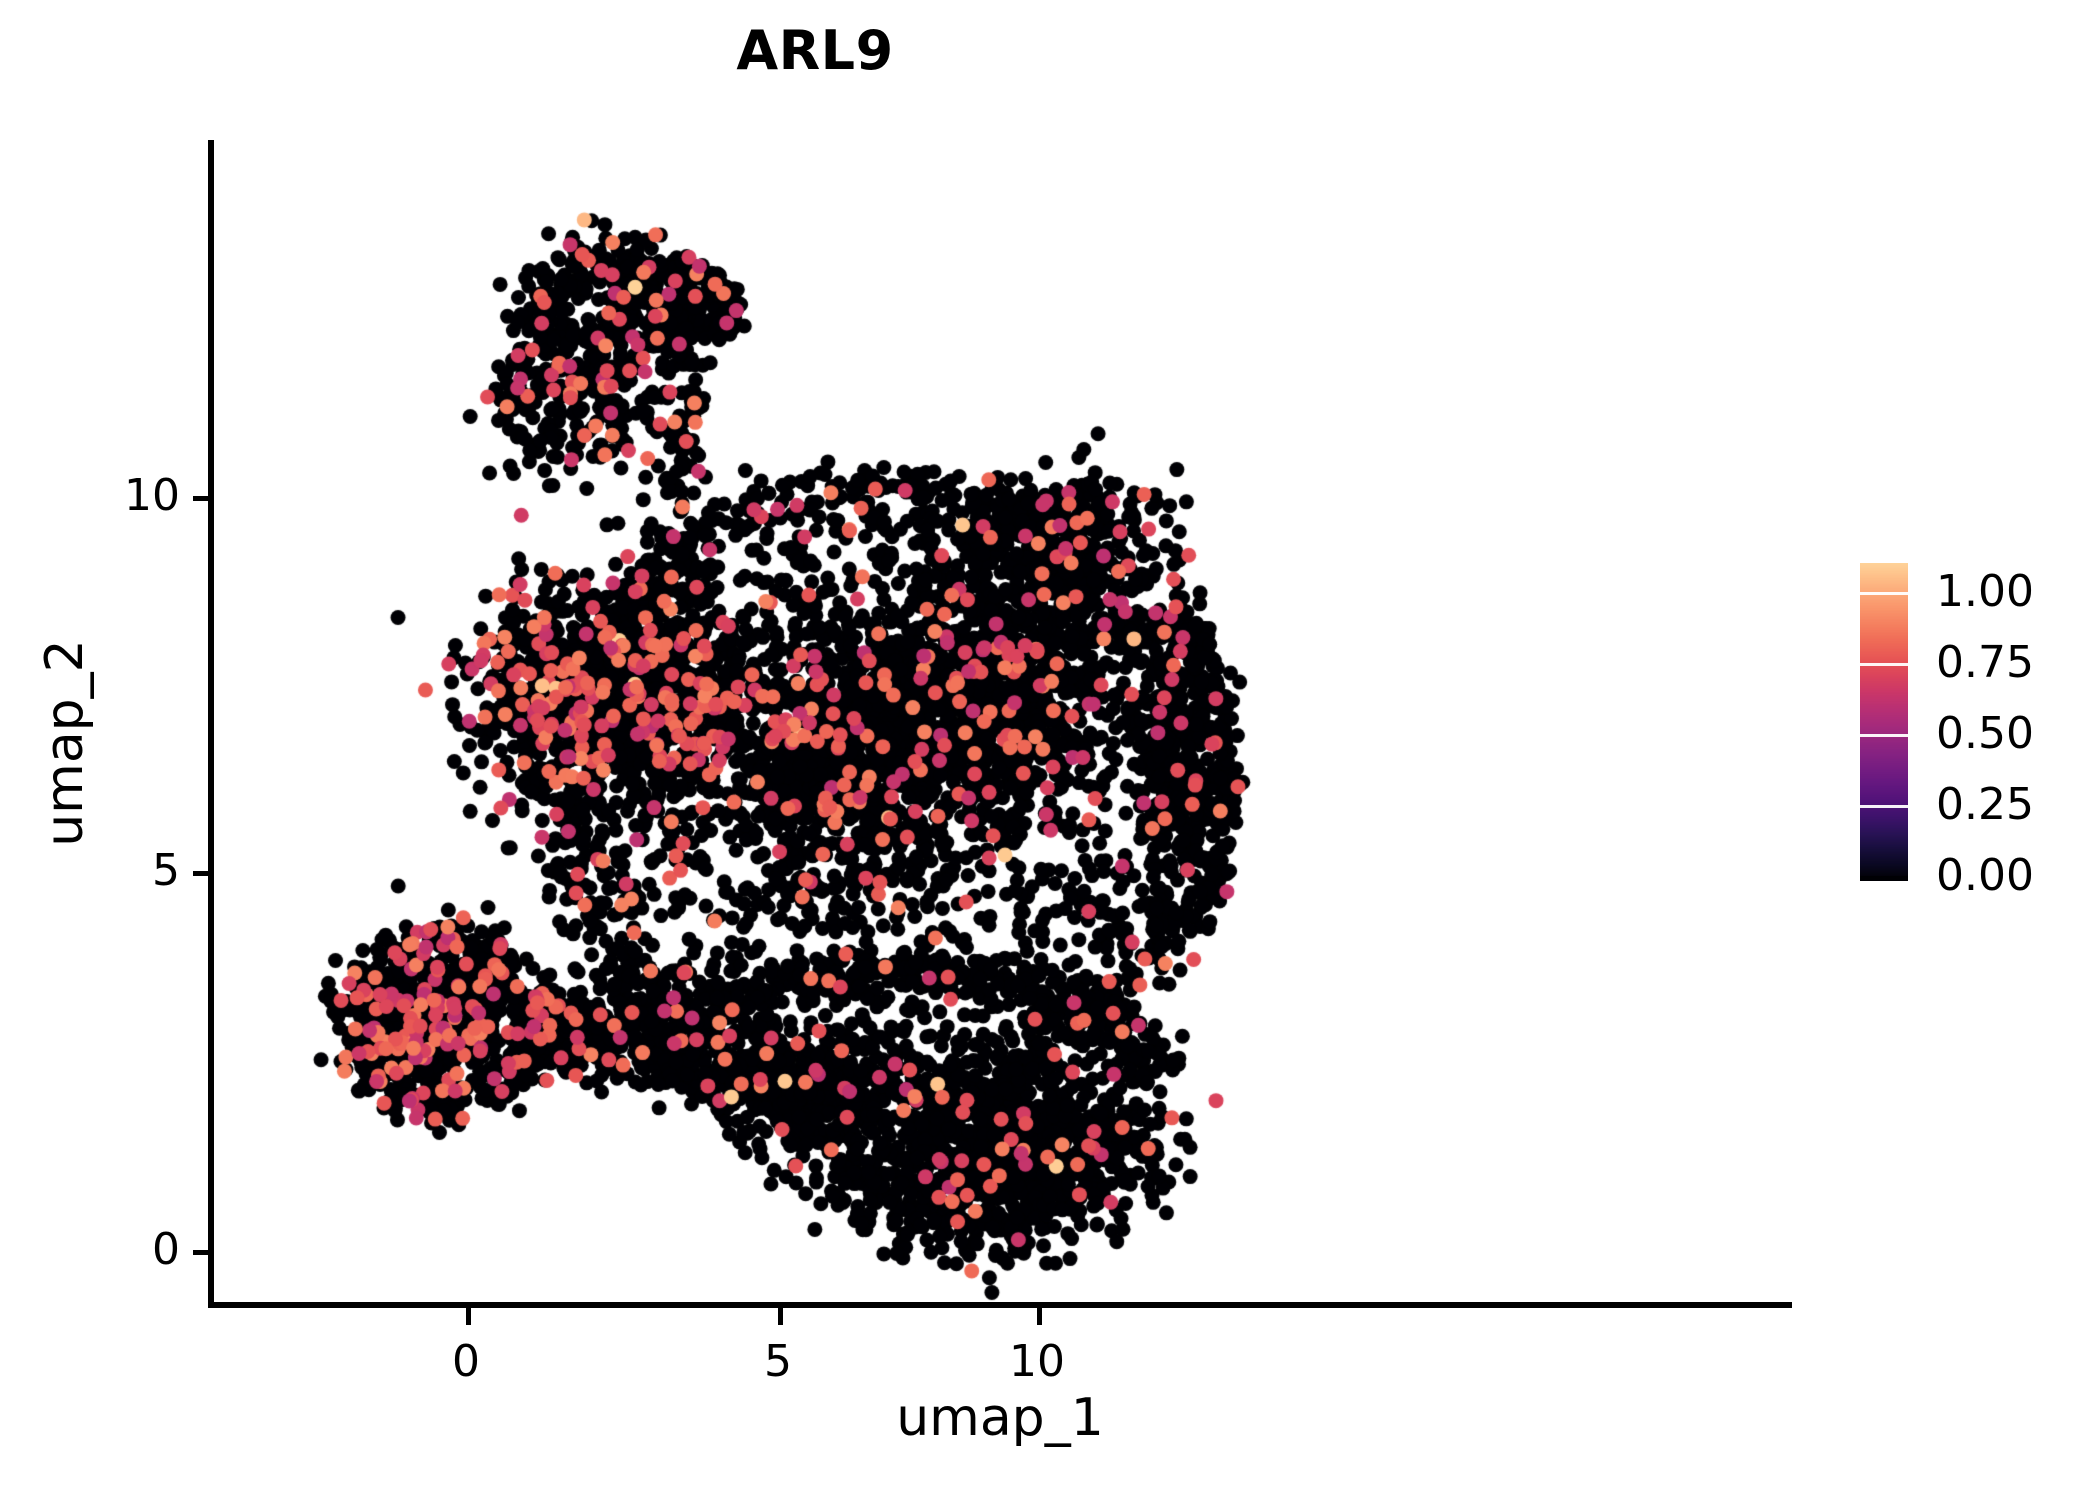 This screenshot has width=2100, height=1500. Describe the element at coordinates (1884, 735) in the screenshot. I see `colorbar-tick-0.50` at that location.